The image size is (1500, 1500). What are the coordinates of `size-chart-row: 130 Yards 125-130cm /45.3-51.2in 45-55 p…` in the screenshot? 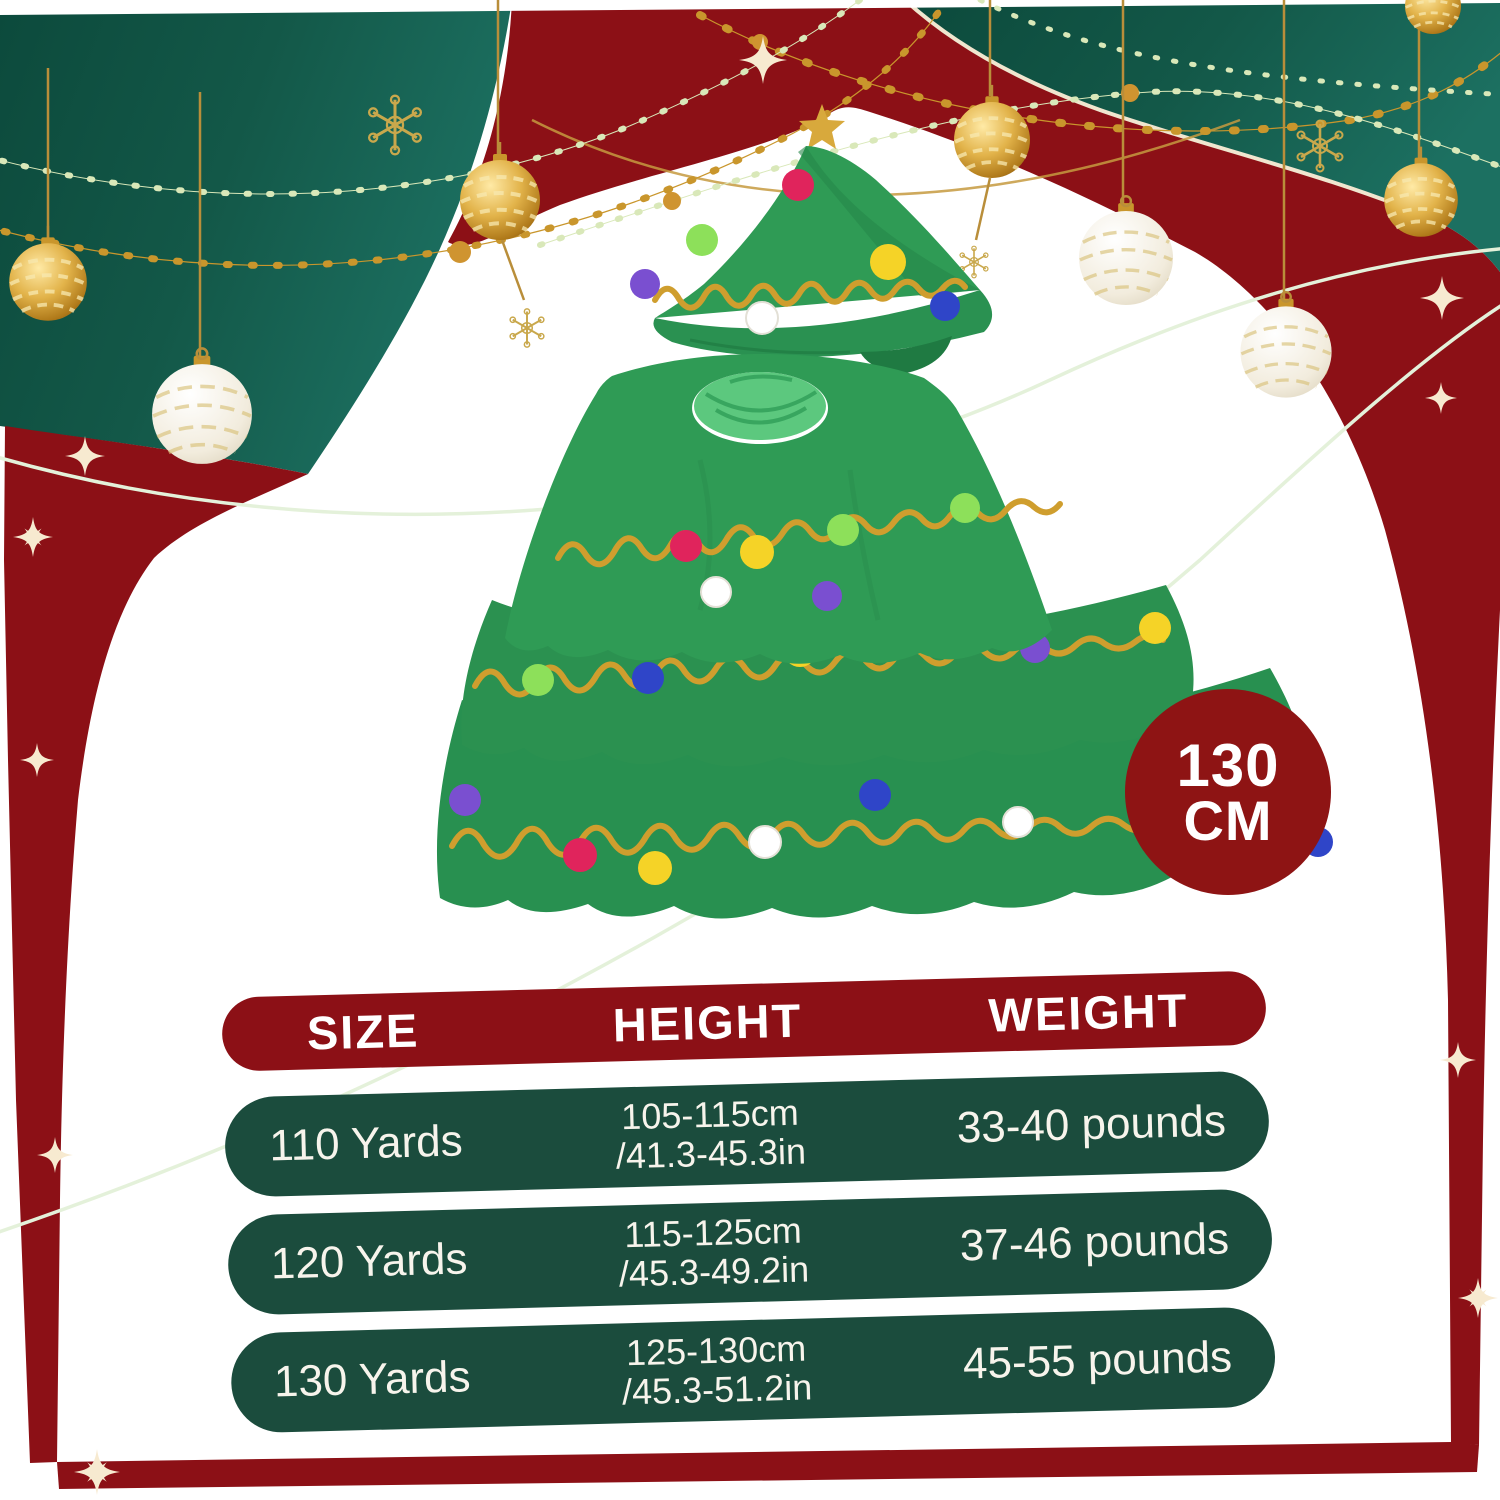 It's located at (753, 1370).